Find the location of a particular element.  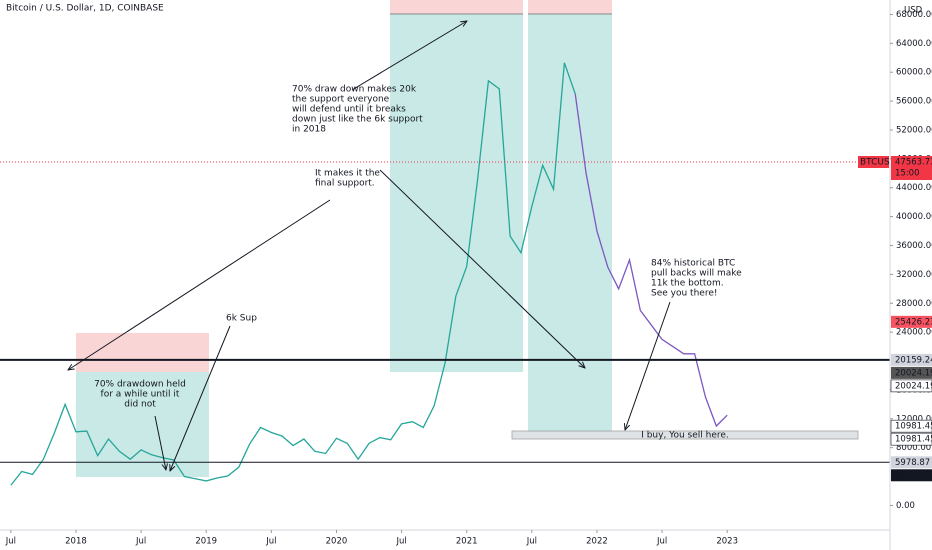

price-tag-label: 25426.23 is located at coordinates (913, 322).